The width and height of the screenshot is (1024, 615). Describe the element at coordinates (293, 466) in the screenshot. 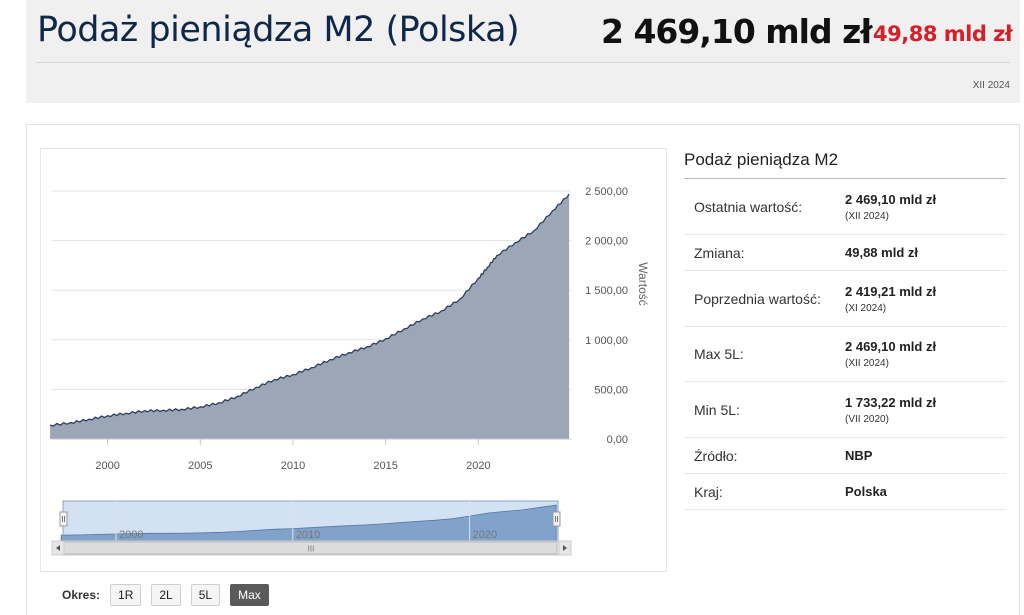

I see `x-tick-label: 2010` at that location.